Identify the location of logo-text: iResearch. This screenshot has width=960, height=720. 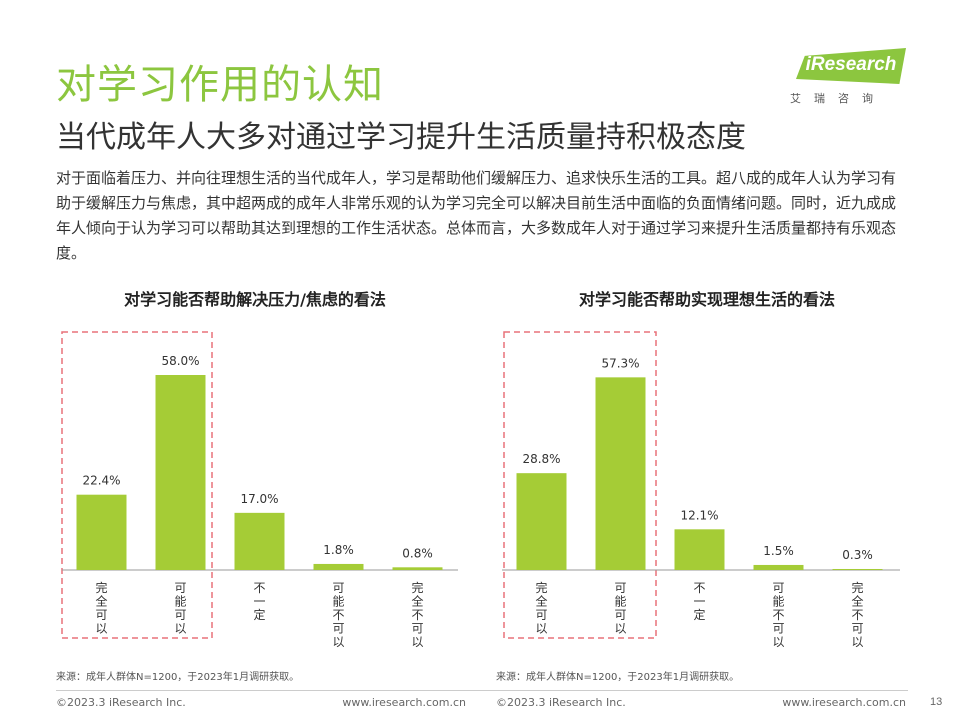
(851, 64).